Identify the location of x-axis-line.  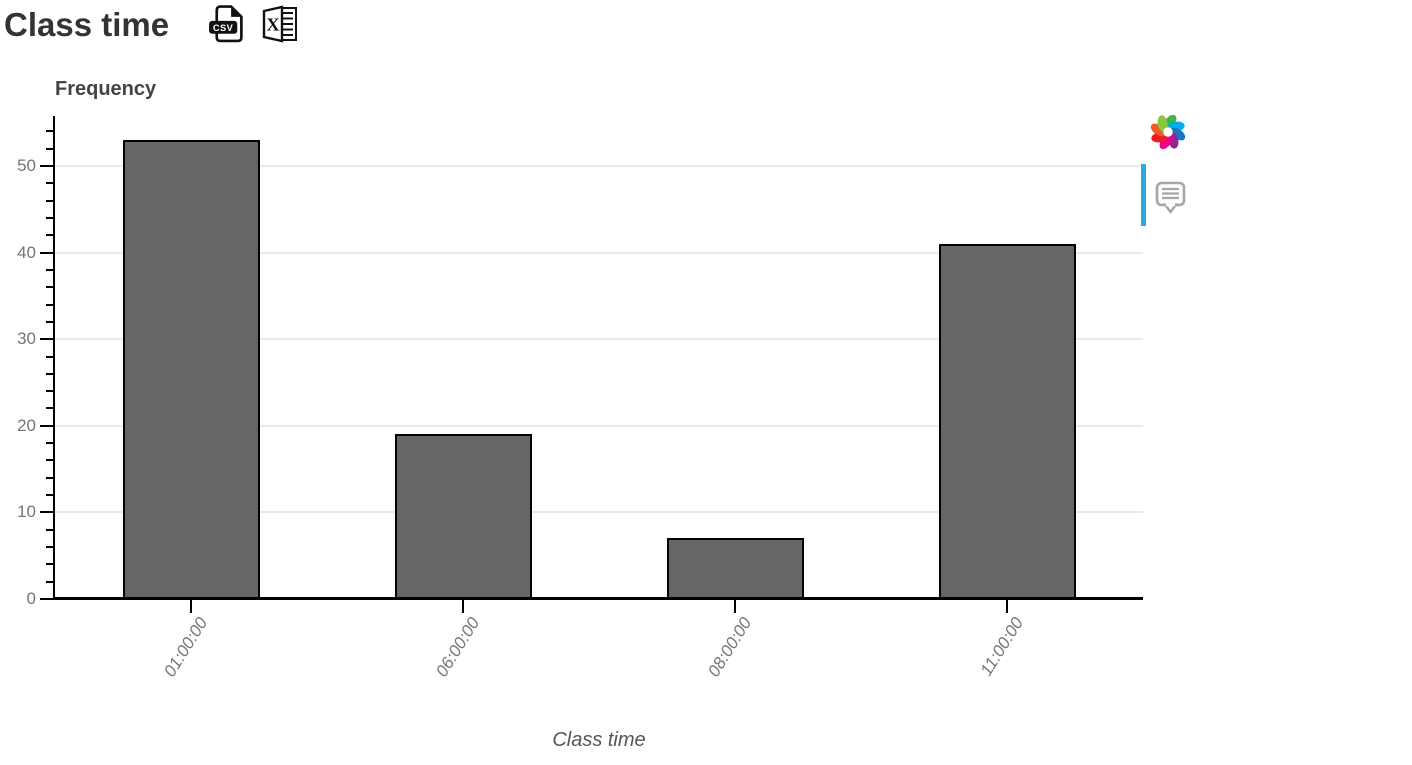
(598, 598).